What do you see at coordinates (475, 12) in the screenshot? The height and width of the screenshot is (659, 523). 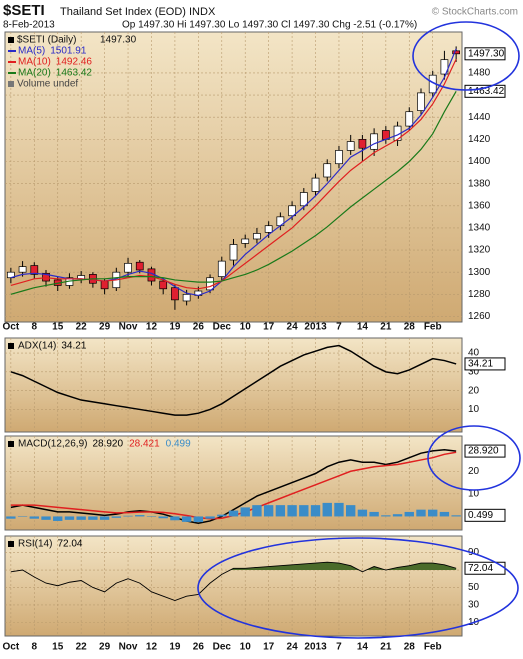 I see `credit: © StockCharts.com` at bounding box center [475, 12].